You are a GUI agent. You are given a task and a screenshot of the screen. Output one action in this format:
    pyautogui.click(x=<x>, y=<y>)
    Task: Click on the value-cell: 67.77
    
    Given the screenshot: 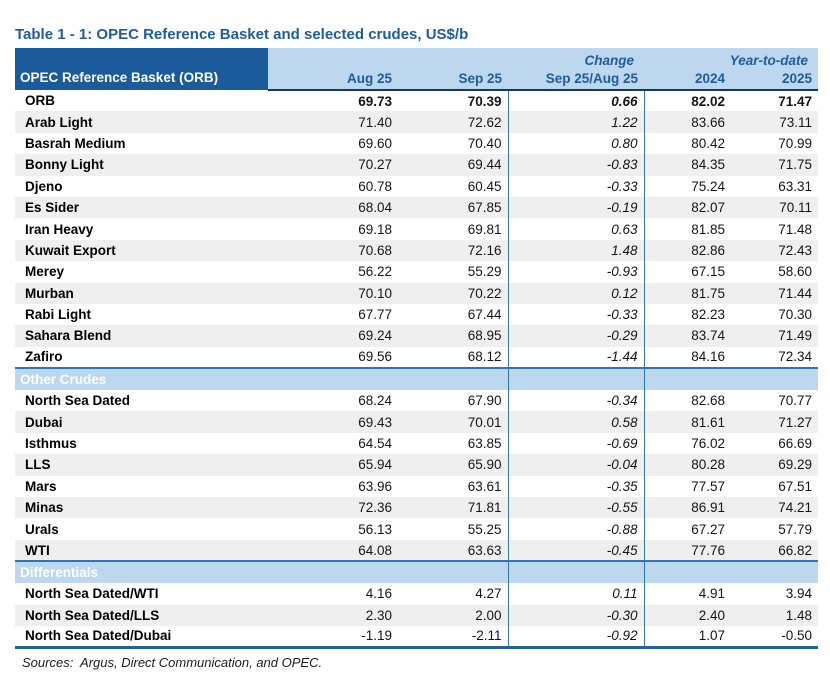 What is the action you would take?
    pyautogui.click(x=333, y=314)
    